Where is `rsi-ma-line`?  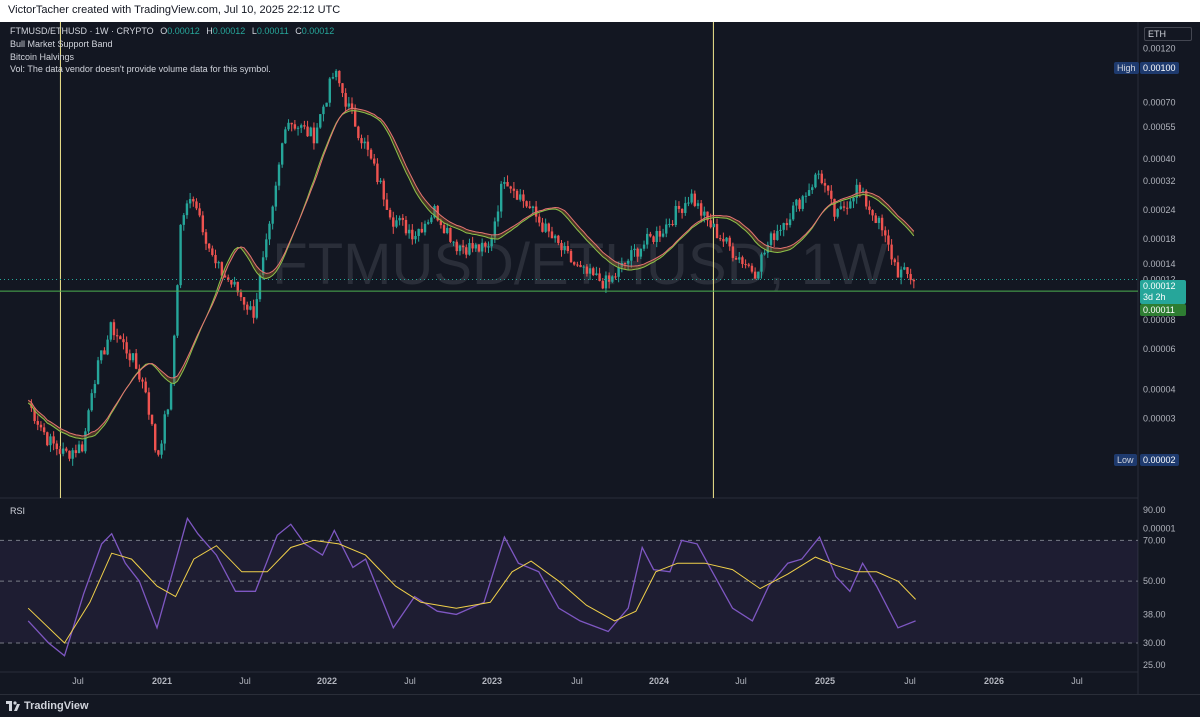 rsi-ma-line is located at coordinates (471, 591).